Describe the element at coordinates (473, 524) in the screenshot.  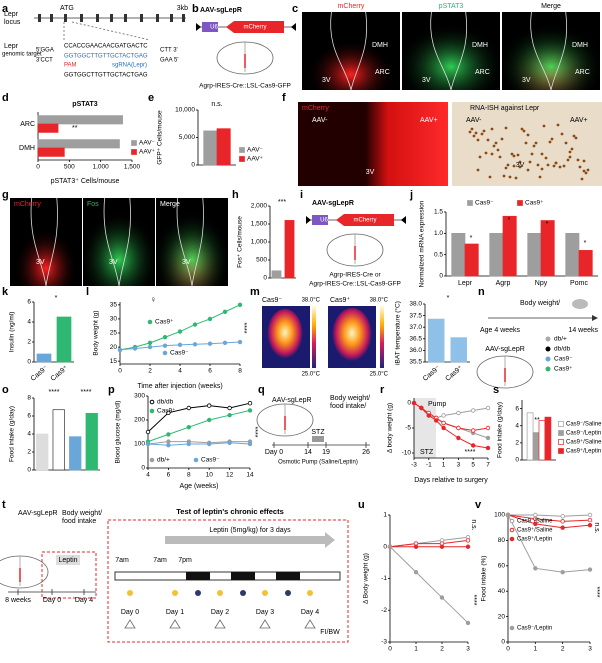
I see `annotation: n.s.` at that location.